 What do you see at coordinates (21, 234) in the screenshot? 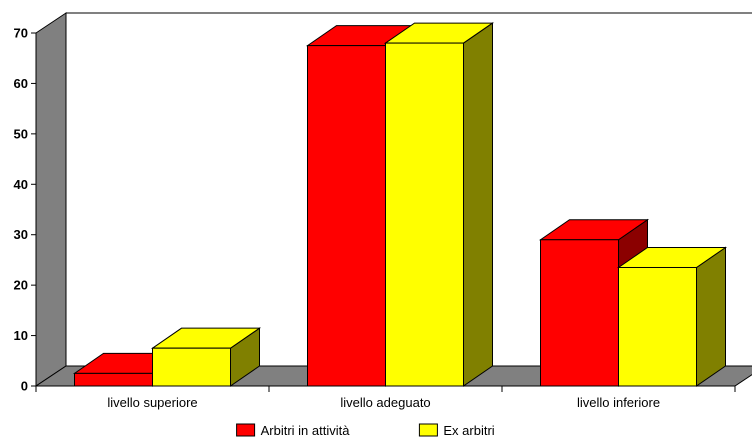
I see `y-tick-label: 30` at bounding box center [21, 234].